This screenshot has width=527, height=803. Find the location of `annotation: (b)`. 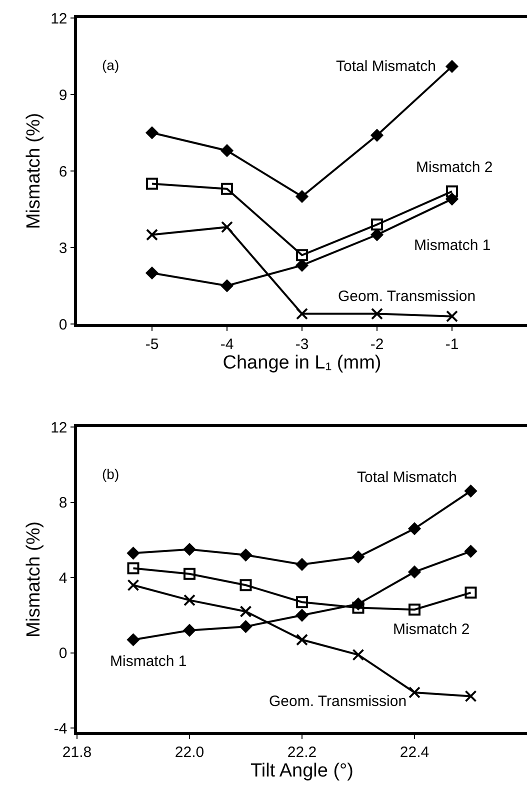

annotation: (b) is located at coordinates (111, 474).